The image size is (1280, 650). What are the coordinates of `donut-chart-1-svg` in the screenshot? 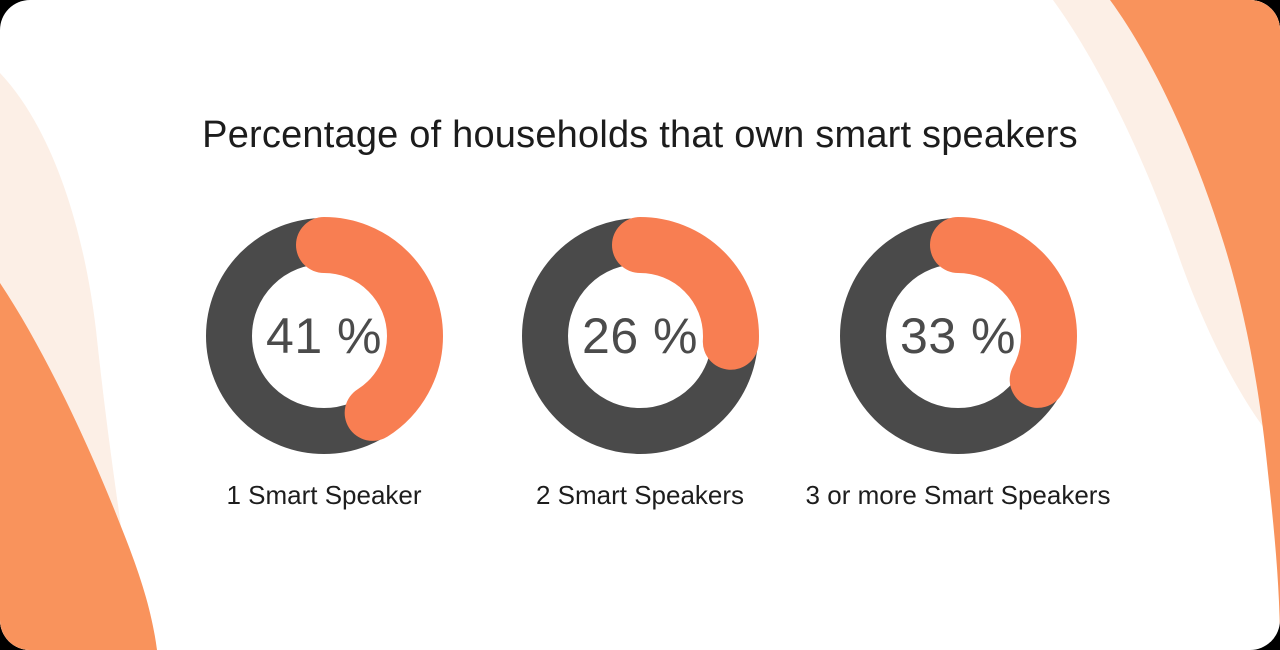 It's located at (324, 336).